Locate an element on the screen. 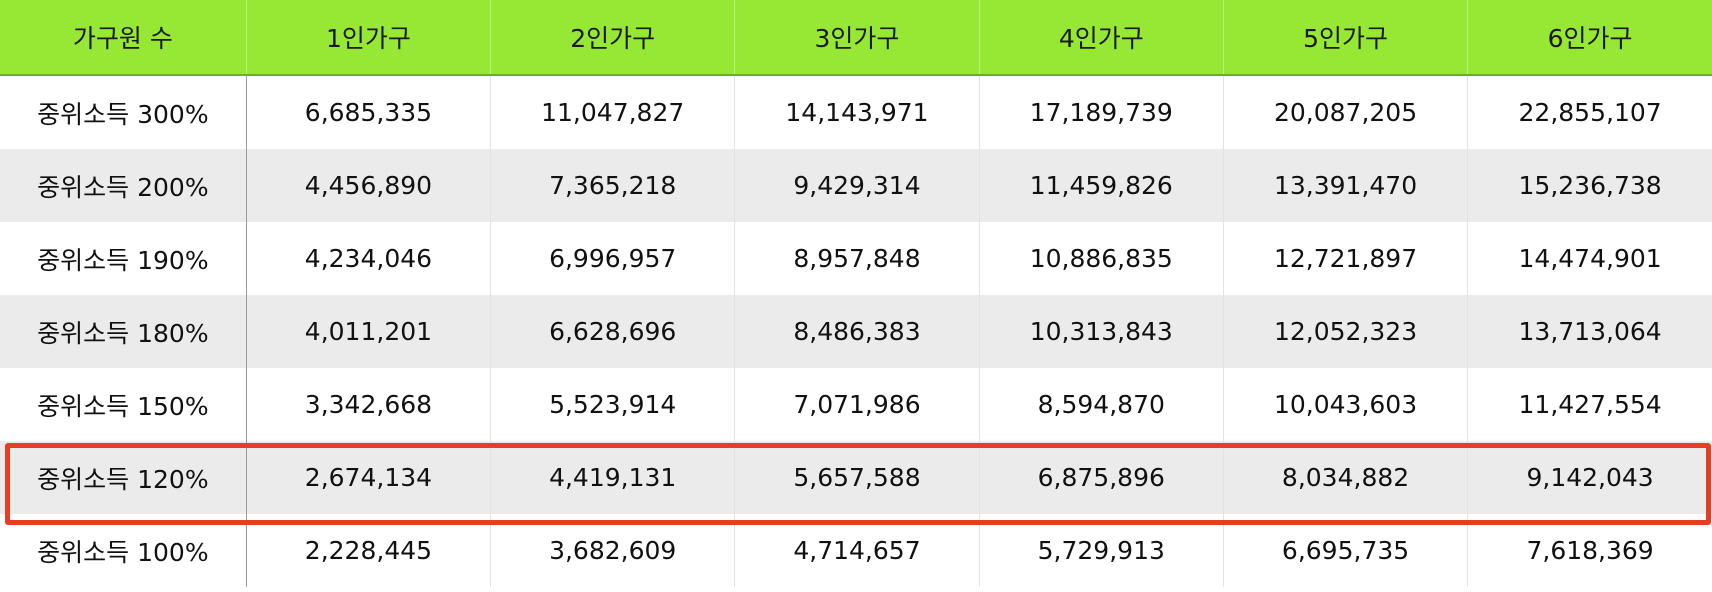 This screenshot has width=1712, height=592. row-label: 중위소득 180% is located at coordinates (123, 331).